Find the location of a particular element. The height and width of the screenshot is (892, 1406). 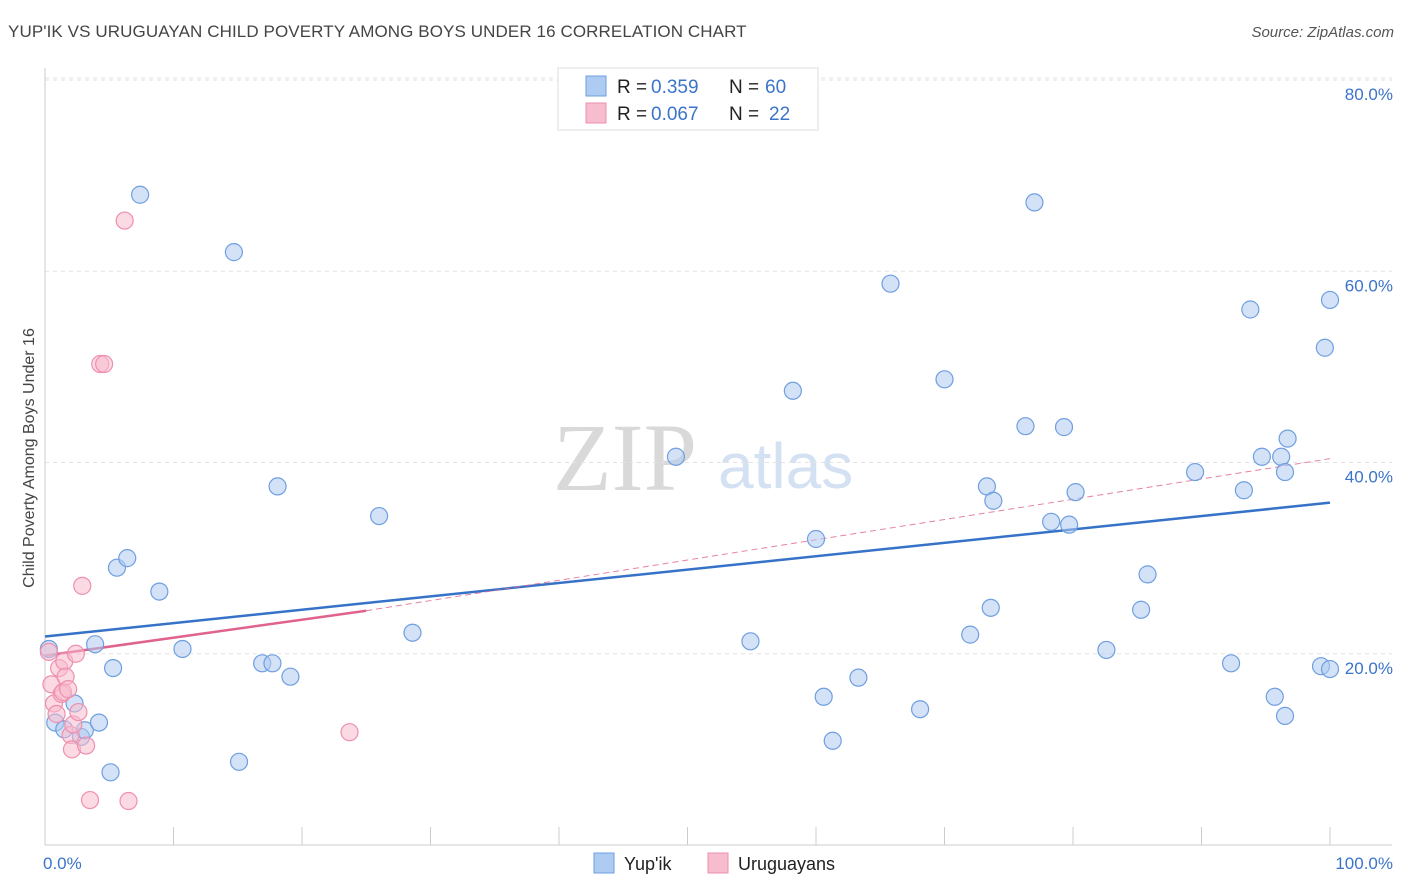

series-name-yupik: Yup'ik is located at coordinates (648, 864).